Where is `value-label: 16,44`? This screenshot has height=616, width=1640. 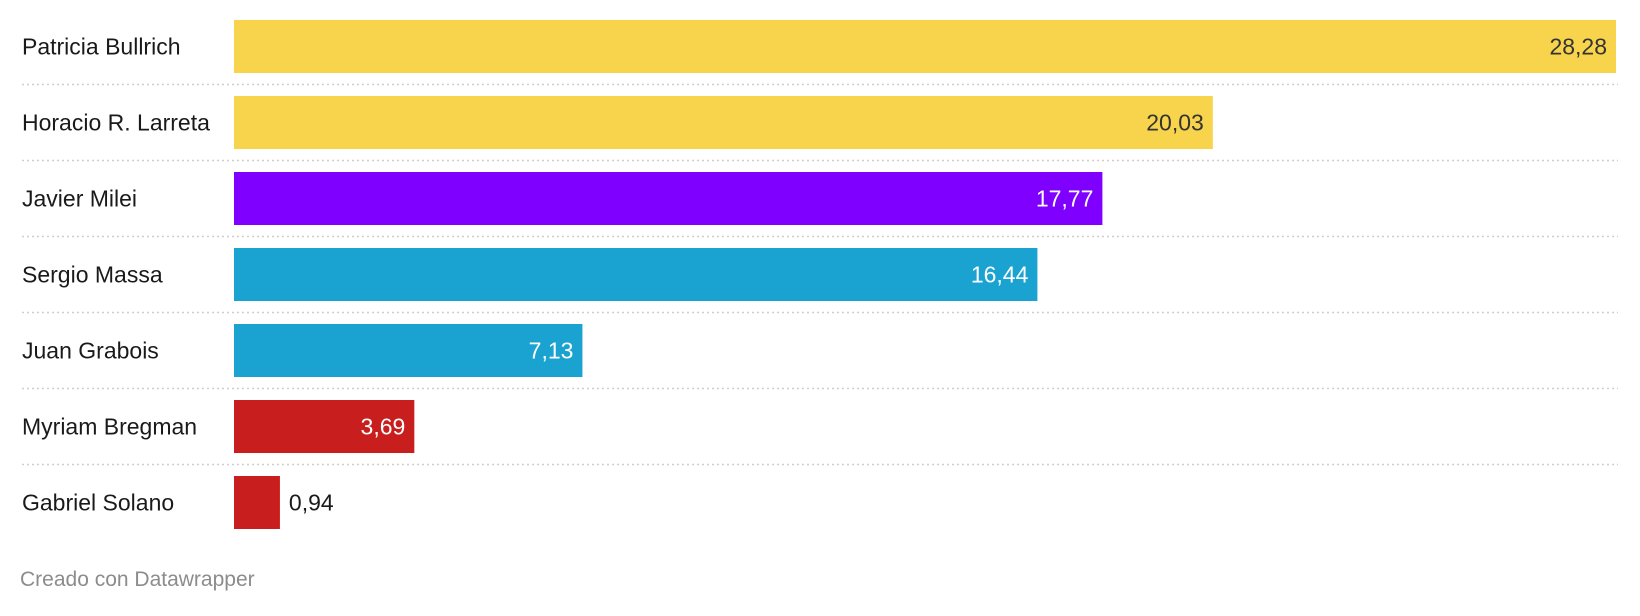 value-label: 16,44 is located at coordinates (1000, 275).